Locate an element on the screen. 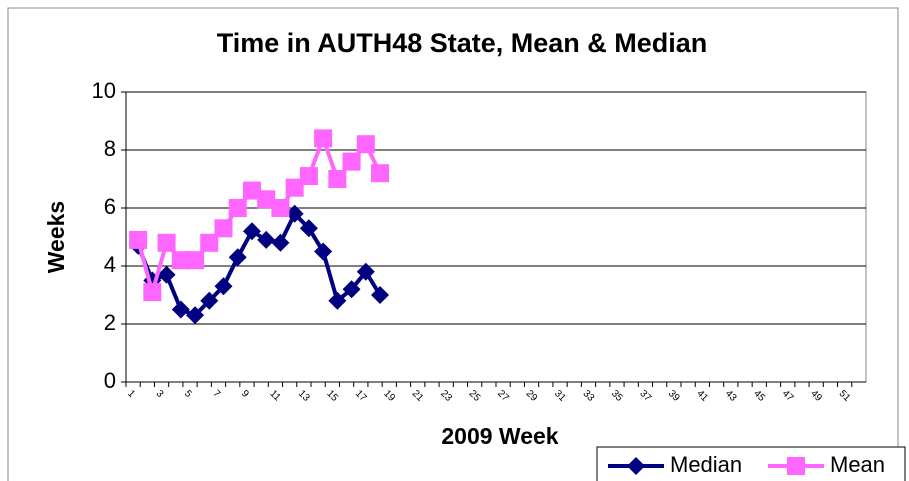 This screenshot has height=481, width=909. y-axis-label: Weeks is located at coordinates (56, 237).